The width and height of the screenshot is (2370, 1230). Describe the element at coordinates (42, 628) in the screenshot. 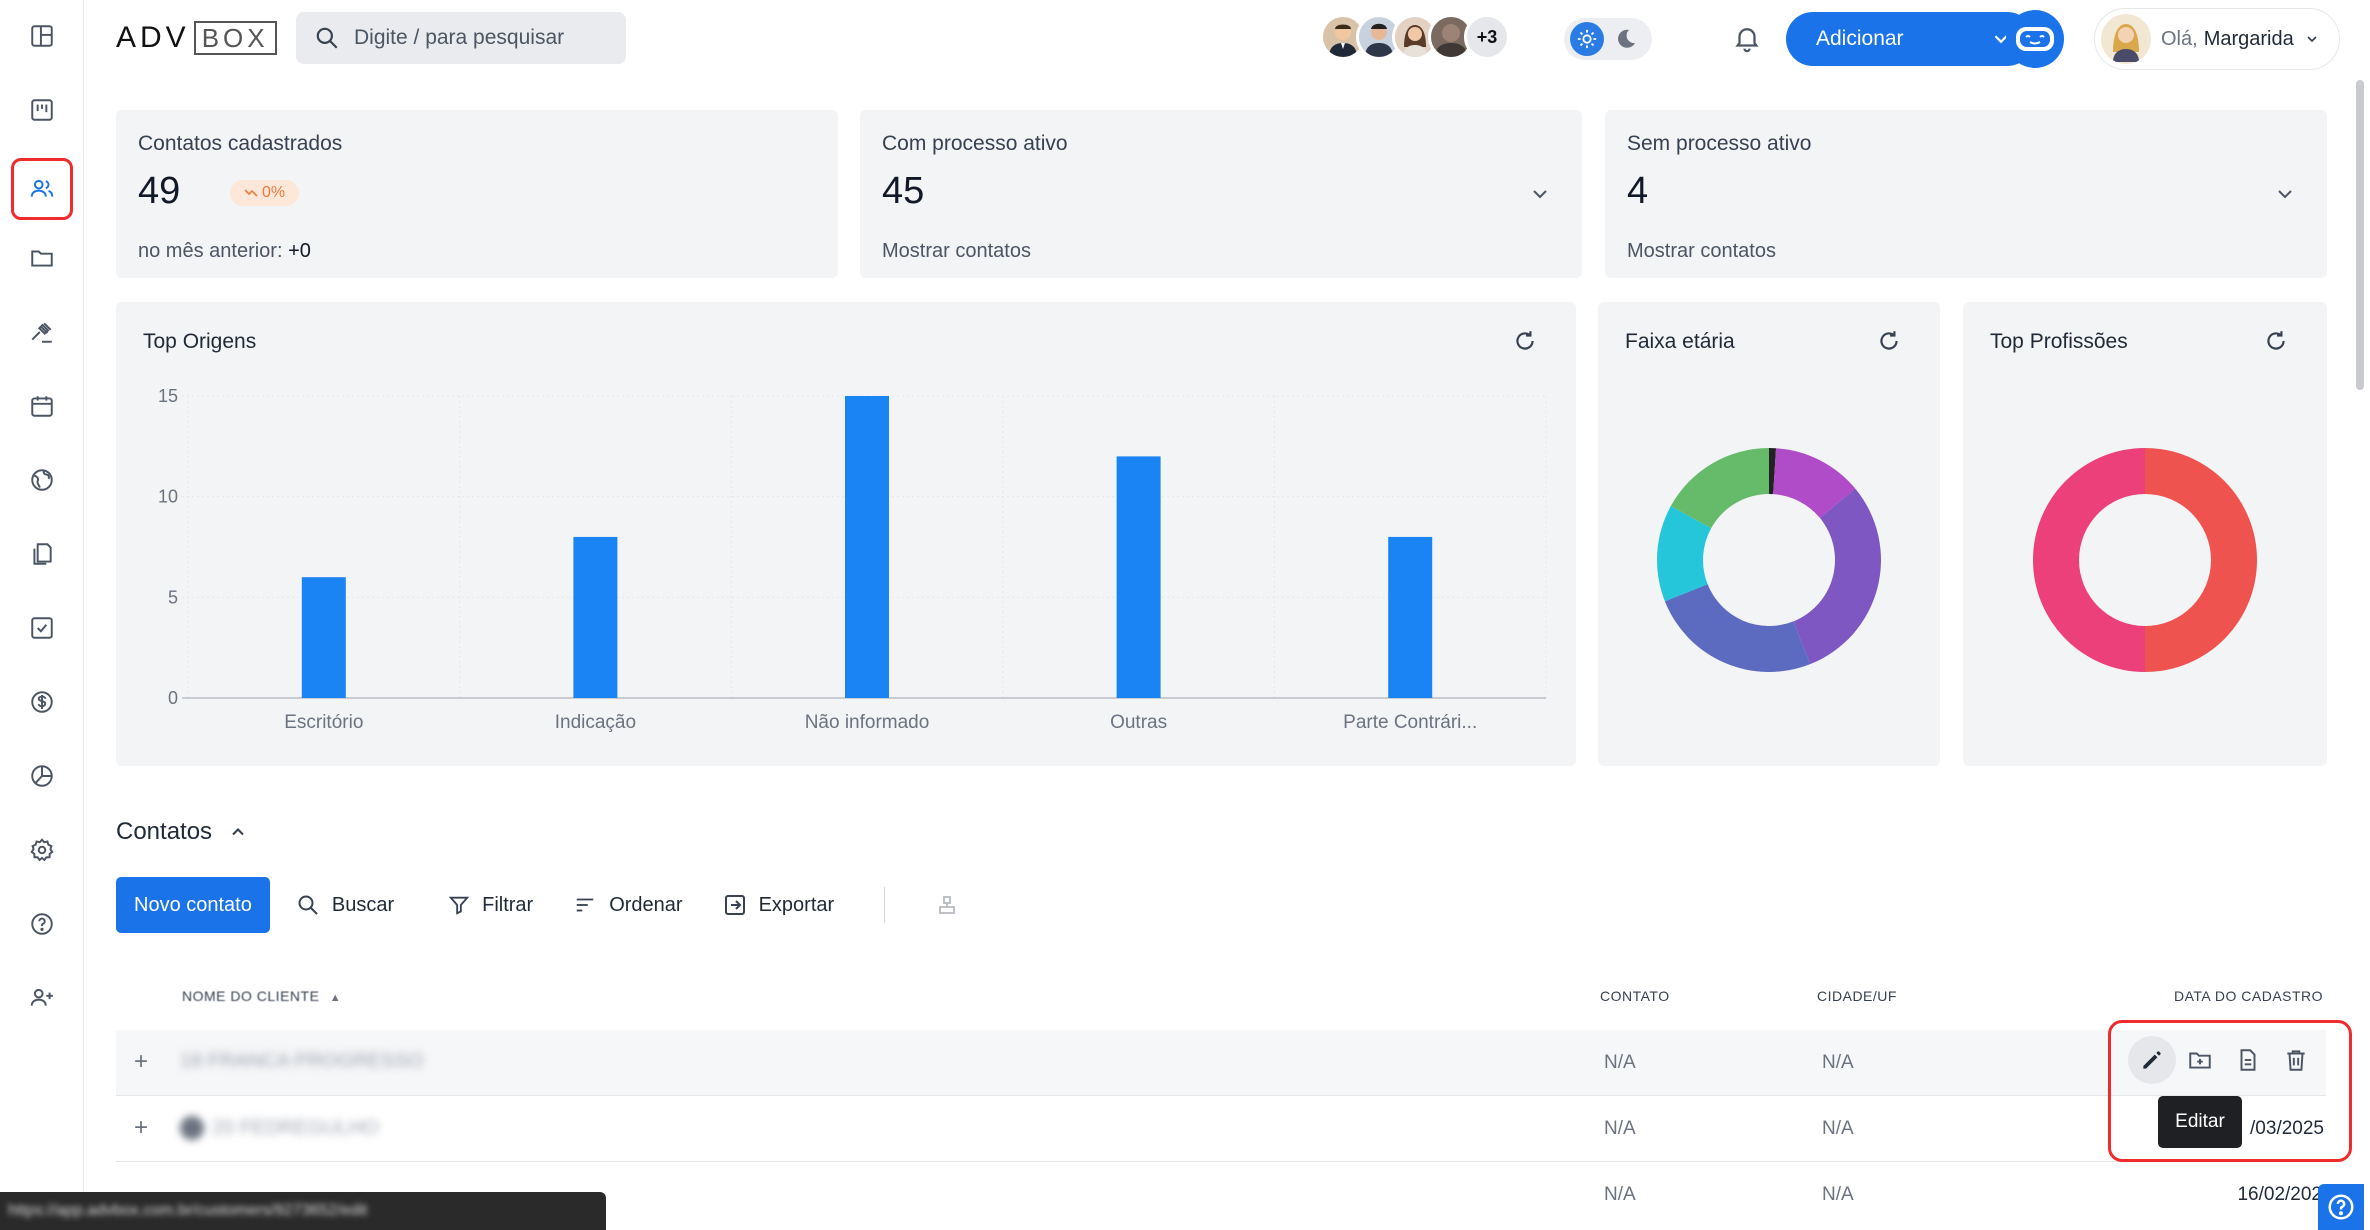

I see `sidebar-item-tasks` at that location.